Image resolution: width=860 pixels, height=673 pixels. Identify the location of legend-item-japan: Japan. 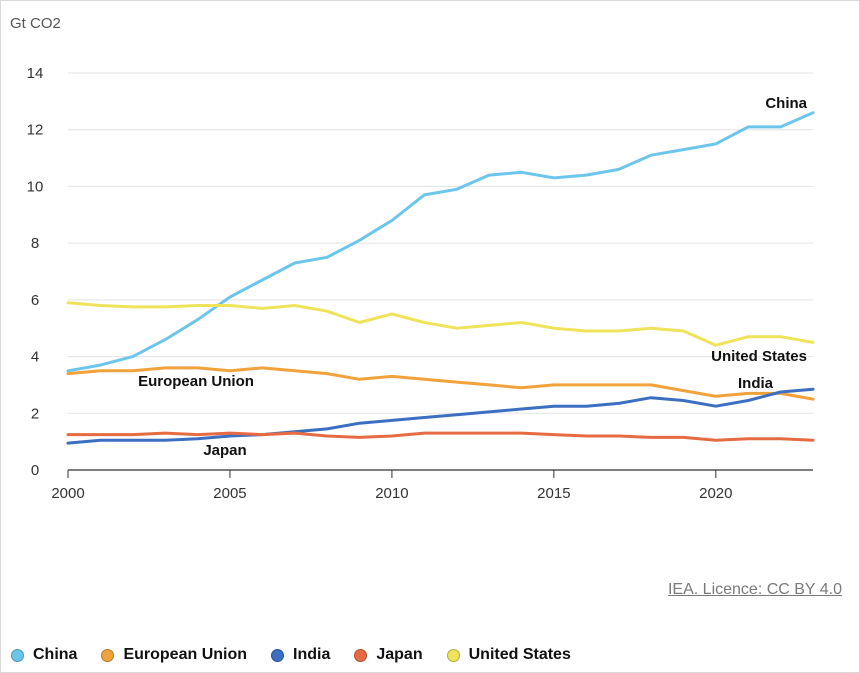
(388, 655).